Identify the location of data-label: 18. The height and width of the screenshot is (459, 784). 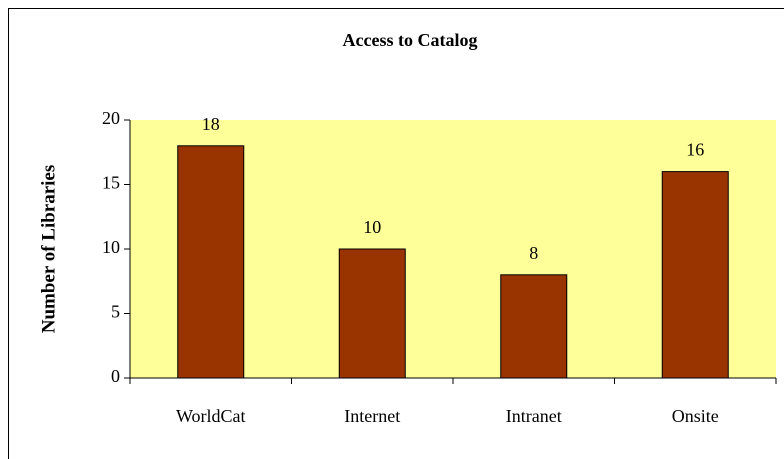
(211, 124).